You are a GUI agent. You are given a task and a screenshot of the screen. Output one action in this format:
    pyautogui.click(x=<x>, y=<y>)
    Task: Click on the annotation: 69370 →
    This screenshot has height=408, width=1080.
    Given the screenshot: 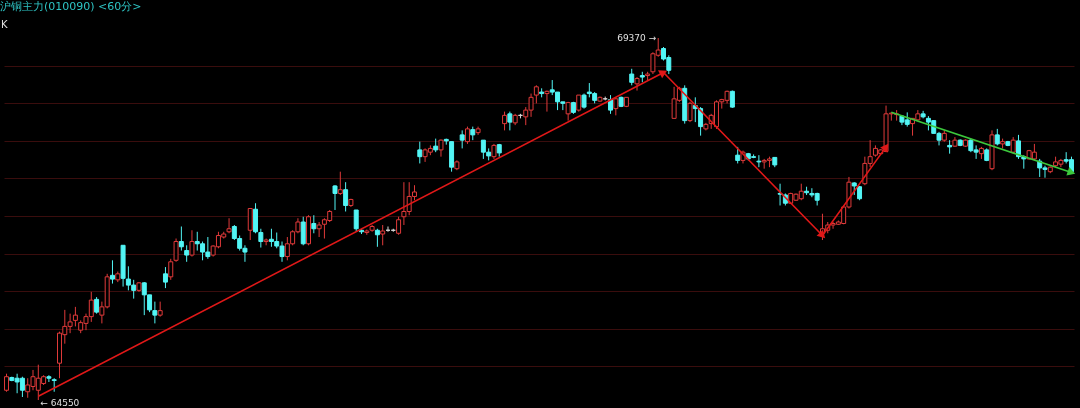 What is the action you would take?
    pyautogui.click(x=637, y=38)
    